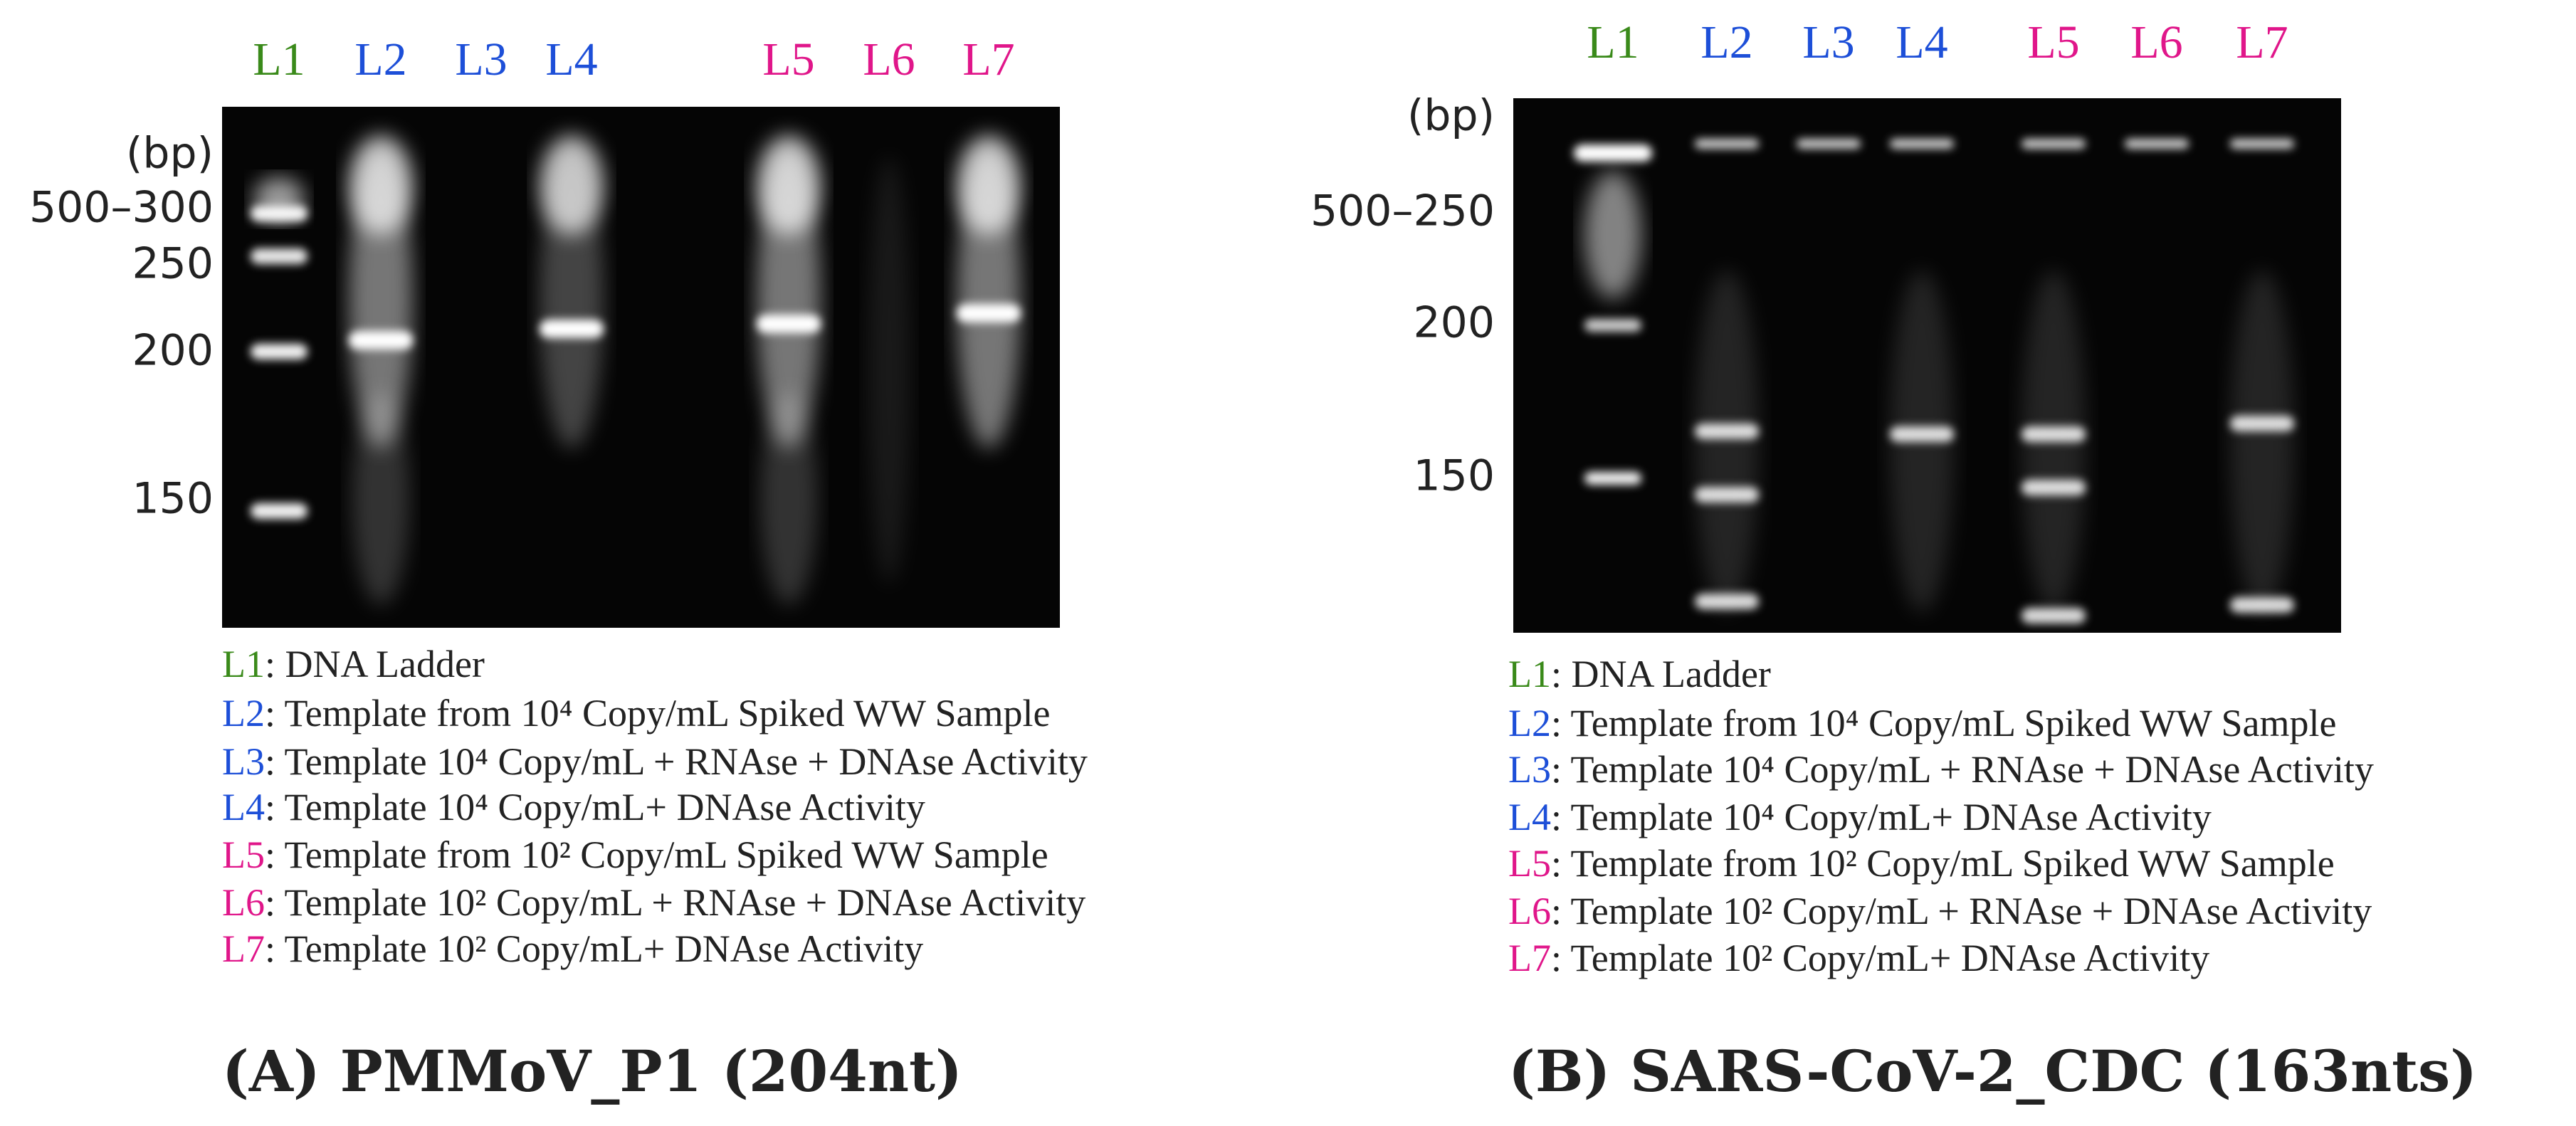  I want to click on bp-label: 250, so click(173, 264).